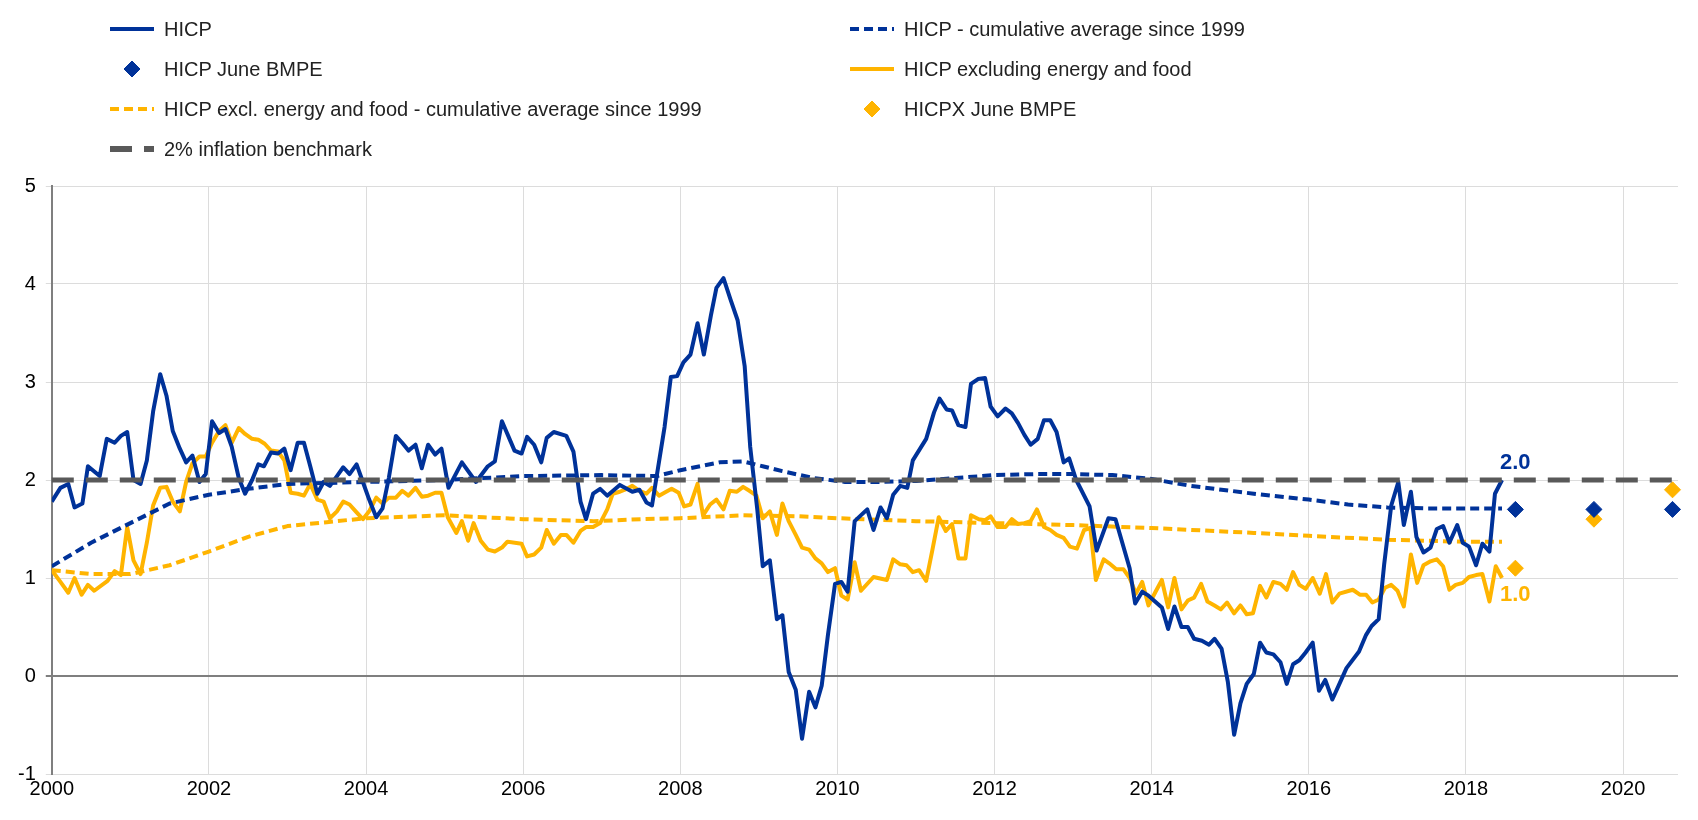 The image size is (1698, 820). I want to click on y-tick-label: 2, so click(30, 478).